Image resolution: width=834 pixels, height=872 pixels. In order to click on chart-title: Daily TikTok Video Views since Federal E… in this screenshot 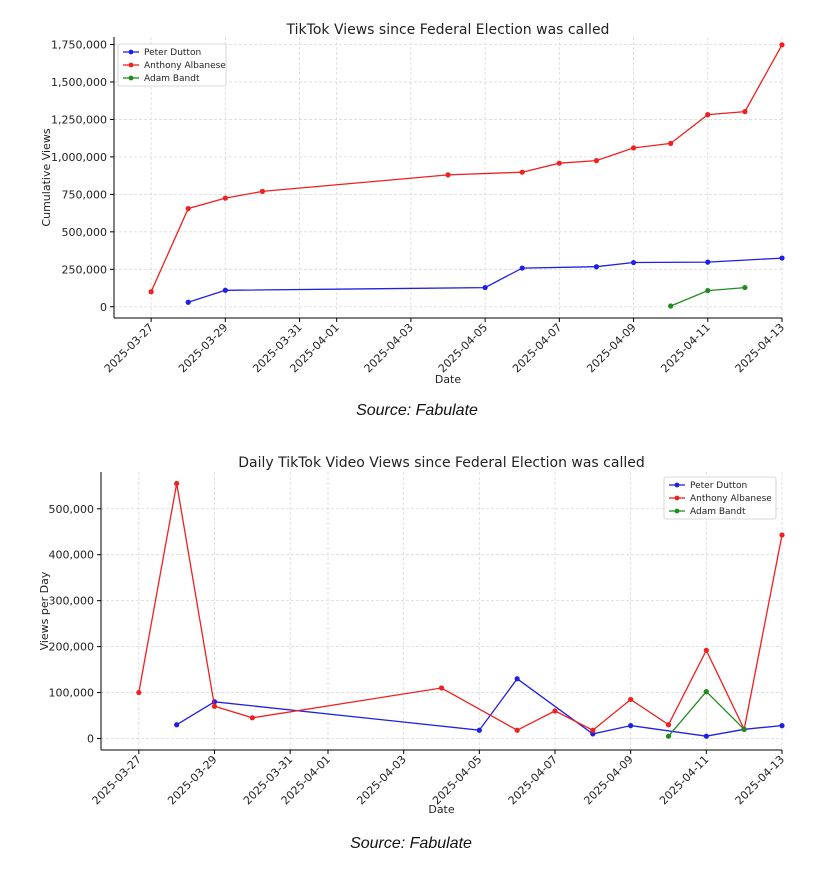, I will do `click(441, 463)`.